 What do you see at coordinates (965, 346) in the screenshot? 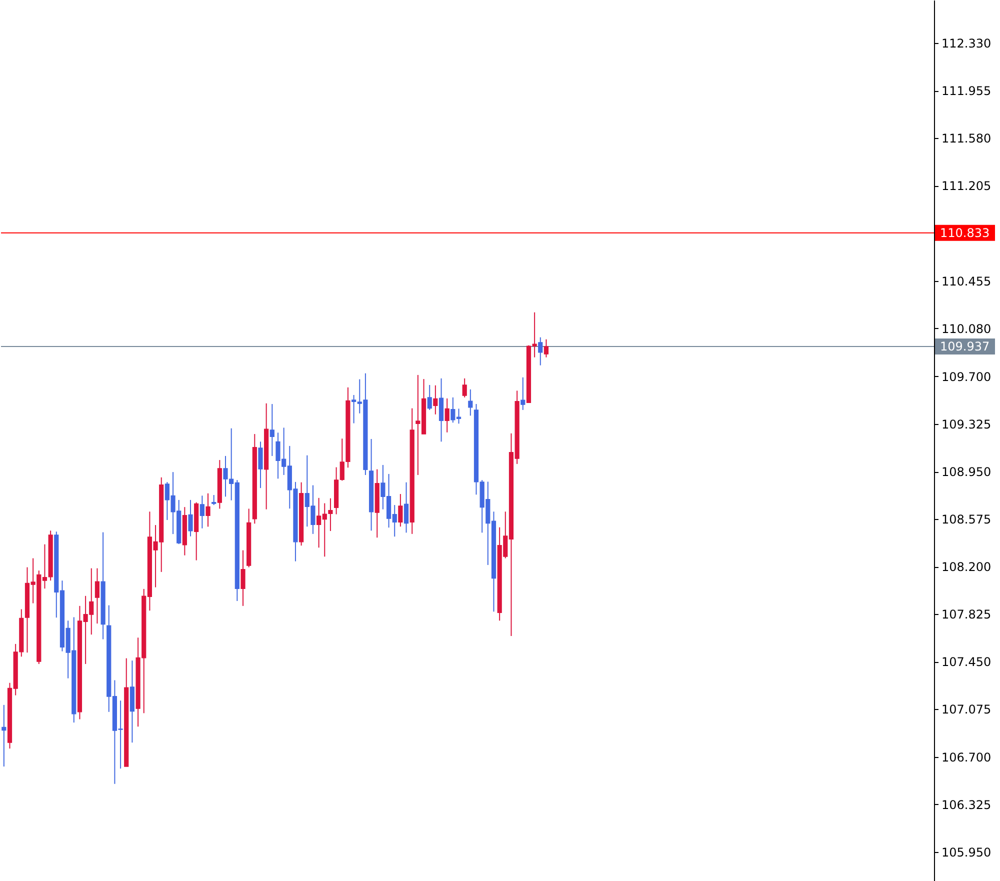
I see `ref-line-label: 109.937` at bounding box center [965, 346].